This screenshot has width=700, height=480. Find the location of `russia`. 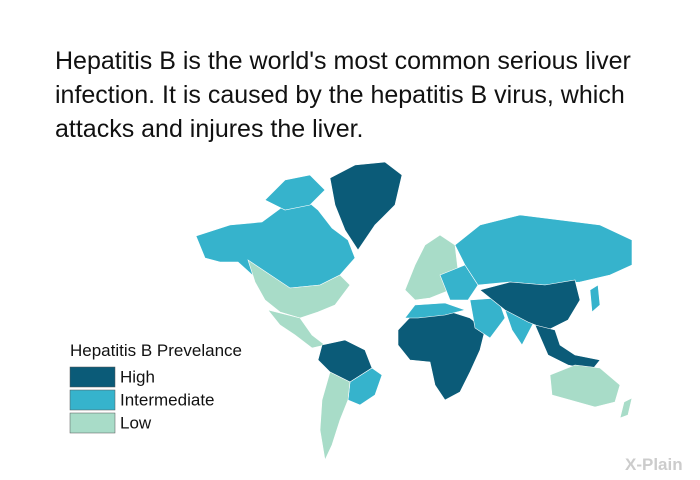

russia is located at coordinates (543, 250).